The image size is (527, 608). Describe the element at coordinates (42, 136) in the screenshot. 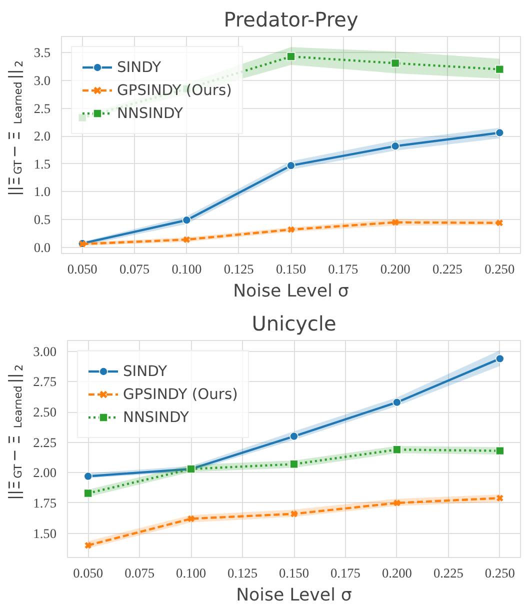

I see `y-tick-label: 2.0` at that location.